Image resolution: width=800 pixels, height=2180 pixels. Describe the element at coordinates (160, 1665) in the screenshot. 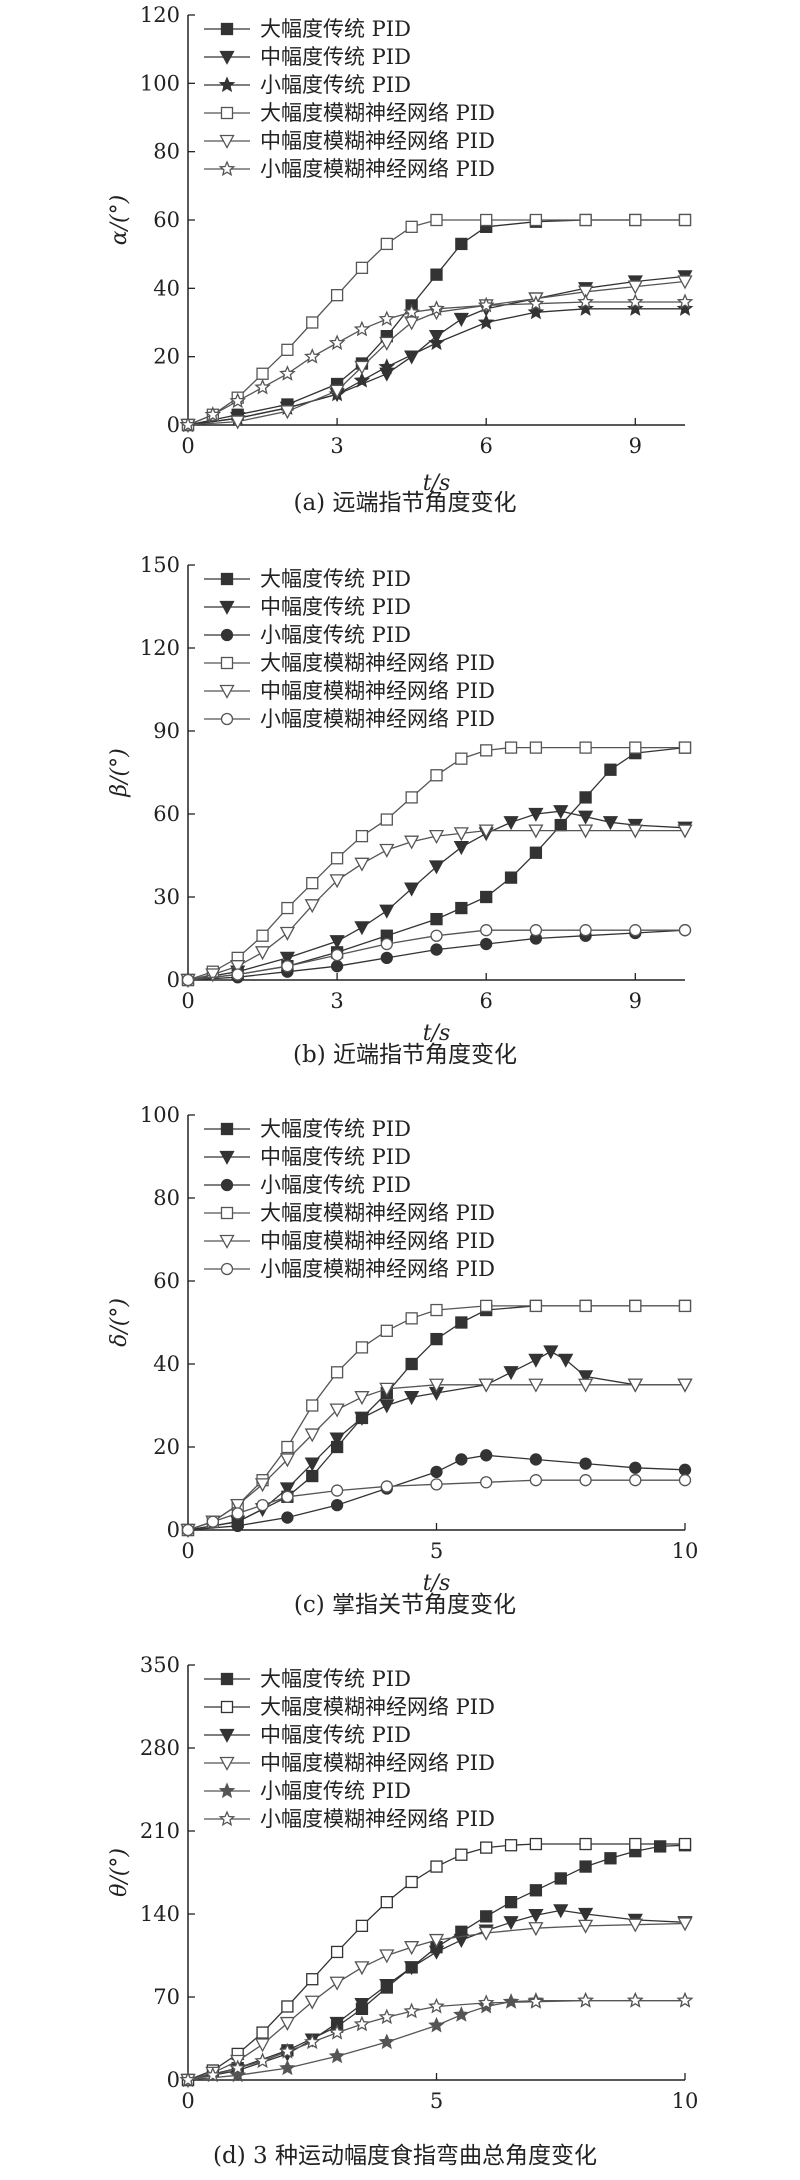

I see `y-tick-label: 350` at that location.